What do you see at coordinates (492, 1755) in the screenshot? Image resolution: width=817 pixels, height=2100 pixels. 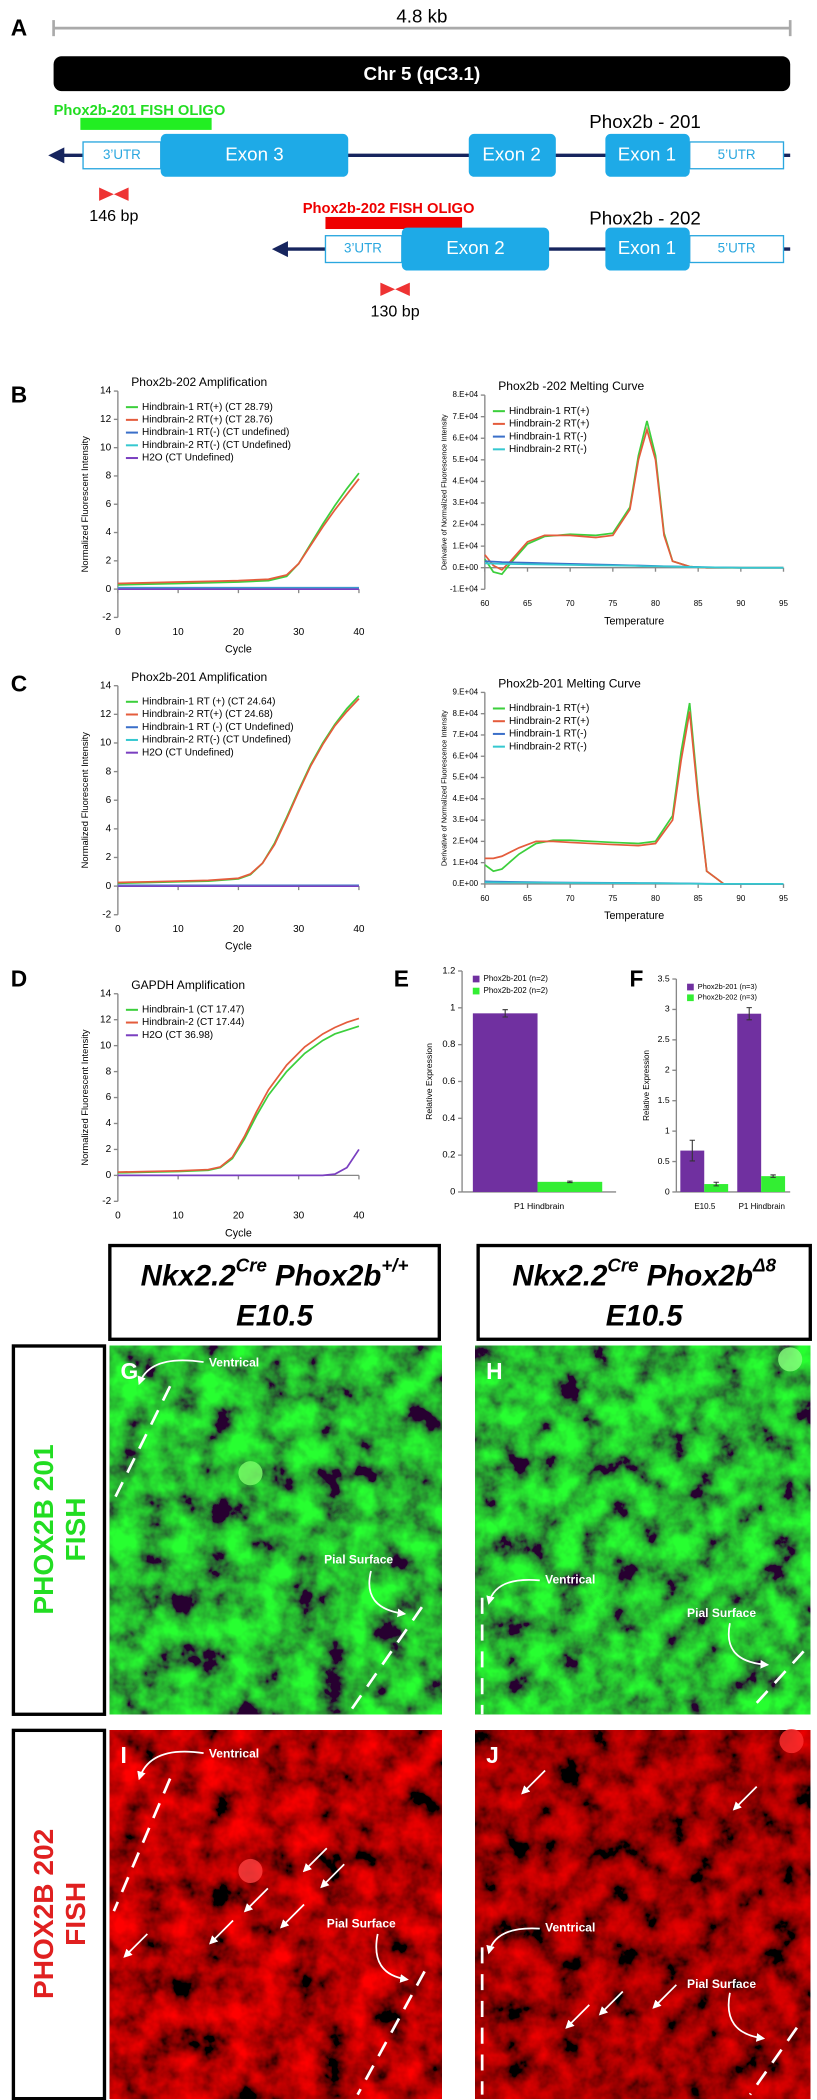 I see `panel-letter: J` at bounding box center [492, 1755].